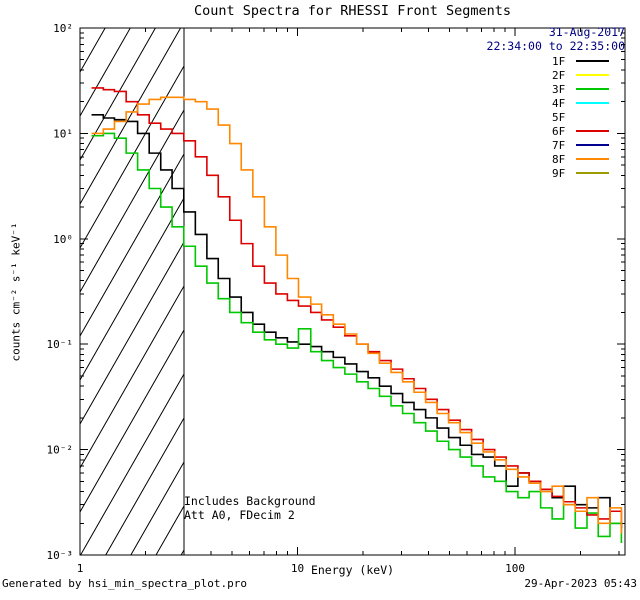 Image resolution: width=640 pixels, height=600 pixels. What do you see at coordinates (559, 173) in the screenshot?
I see `legend-label: 9F` at bounding box center [559, 173].